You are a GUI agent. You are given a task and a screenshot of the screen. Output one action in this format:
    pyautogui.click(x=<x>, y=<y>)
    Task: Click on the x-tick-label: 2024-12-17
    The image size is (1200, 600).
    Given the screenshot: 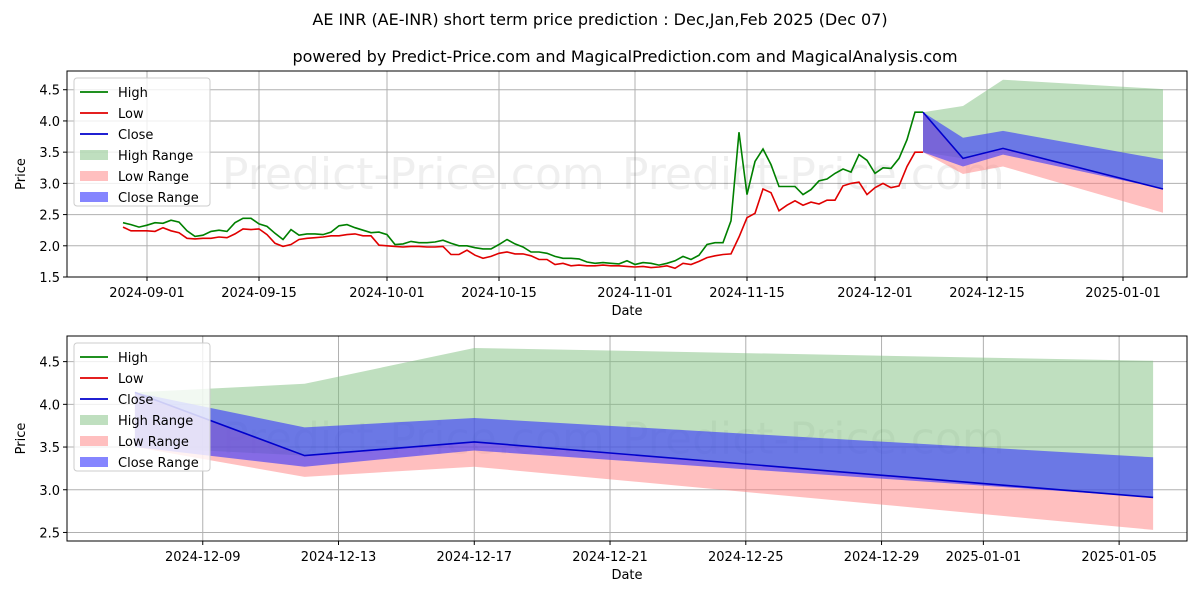 What is the action you would take?
    pyautogui.click(x=474, y=557)
    